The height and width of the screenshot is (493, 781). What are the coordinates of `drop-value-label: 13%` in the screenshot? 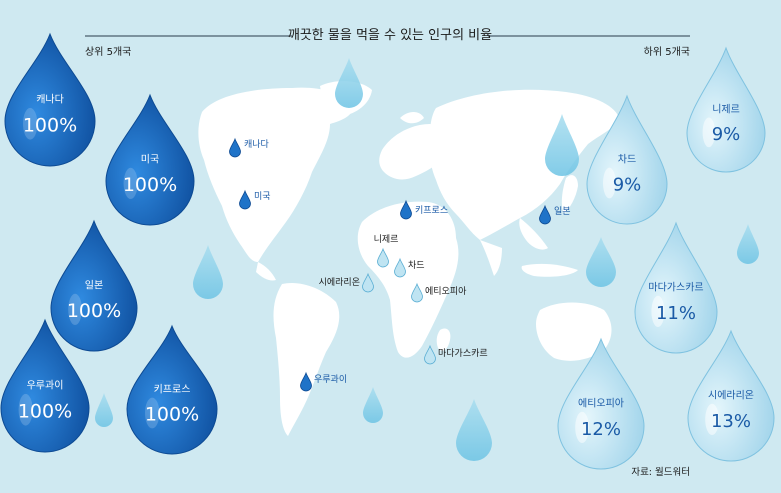 It's located at (731, 421).